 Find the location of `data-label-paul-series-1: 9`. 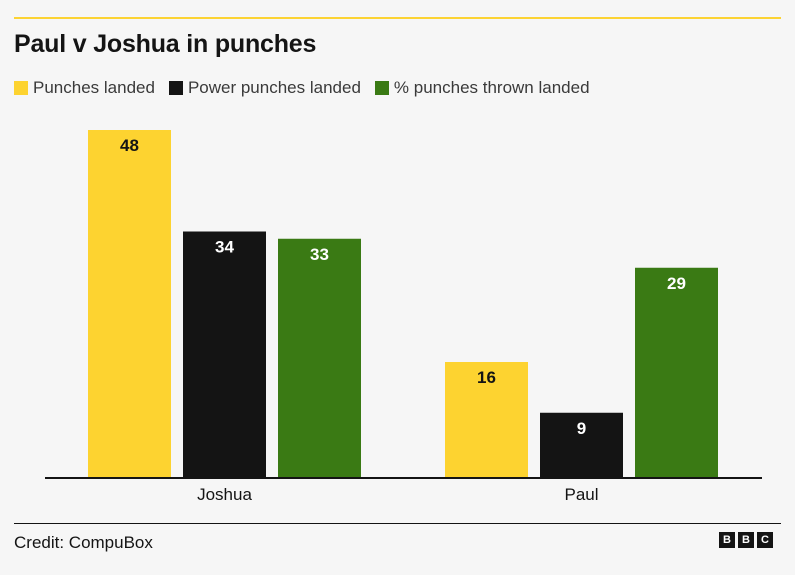

data-label-paul-series-1: 9 is located at coordinates (581, 428).